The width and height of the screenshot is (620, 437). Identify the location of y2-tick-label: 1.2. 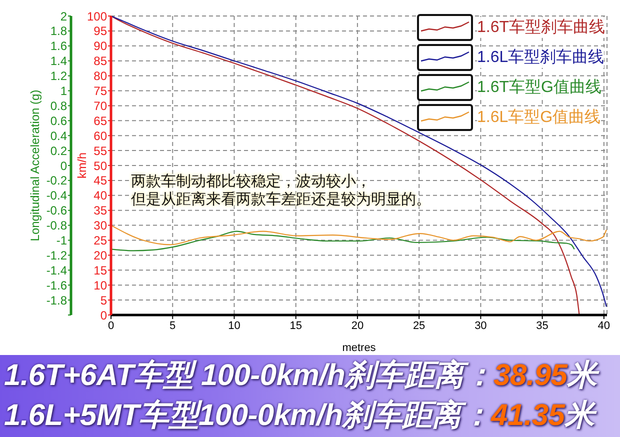
(59, 76).